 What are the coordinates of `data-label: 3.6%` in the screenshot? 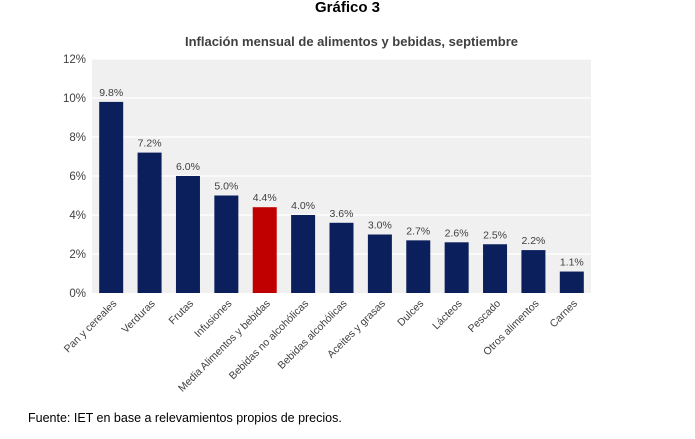 It's located at (342, 214).